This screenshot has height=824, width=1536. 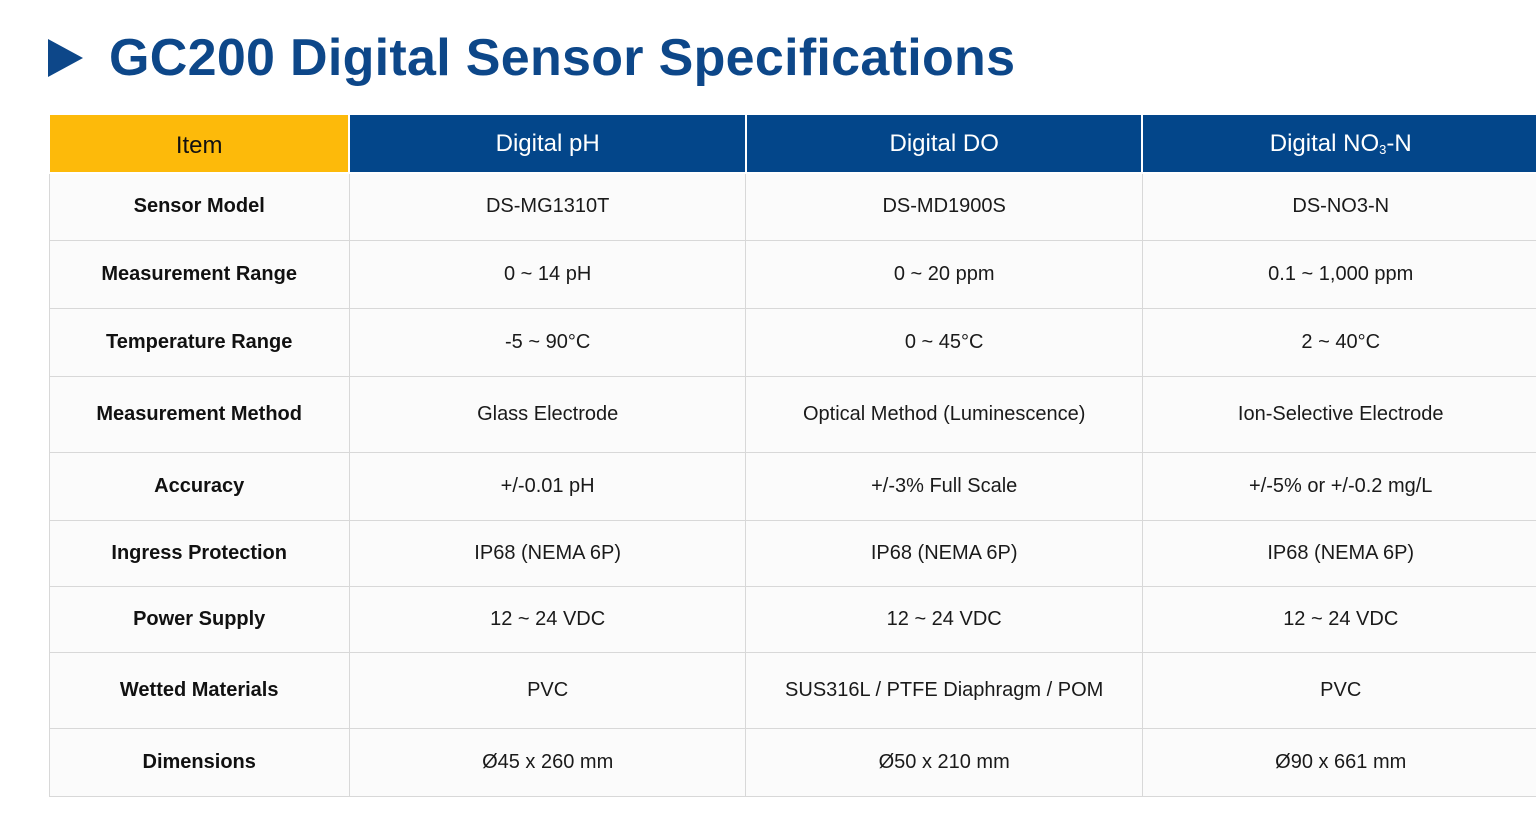 What do you see at coordinates (944, 414) in the screenshot?
I see `table-cell: Optical Method (Luminescence)` at bounding box center [944, 414].